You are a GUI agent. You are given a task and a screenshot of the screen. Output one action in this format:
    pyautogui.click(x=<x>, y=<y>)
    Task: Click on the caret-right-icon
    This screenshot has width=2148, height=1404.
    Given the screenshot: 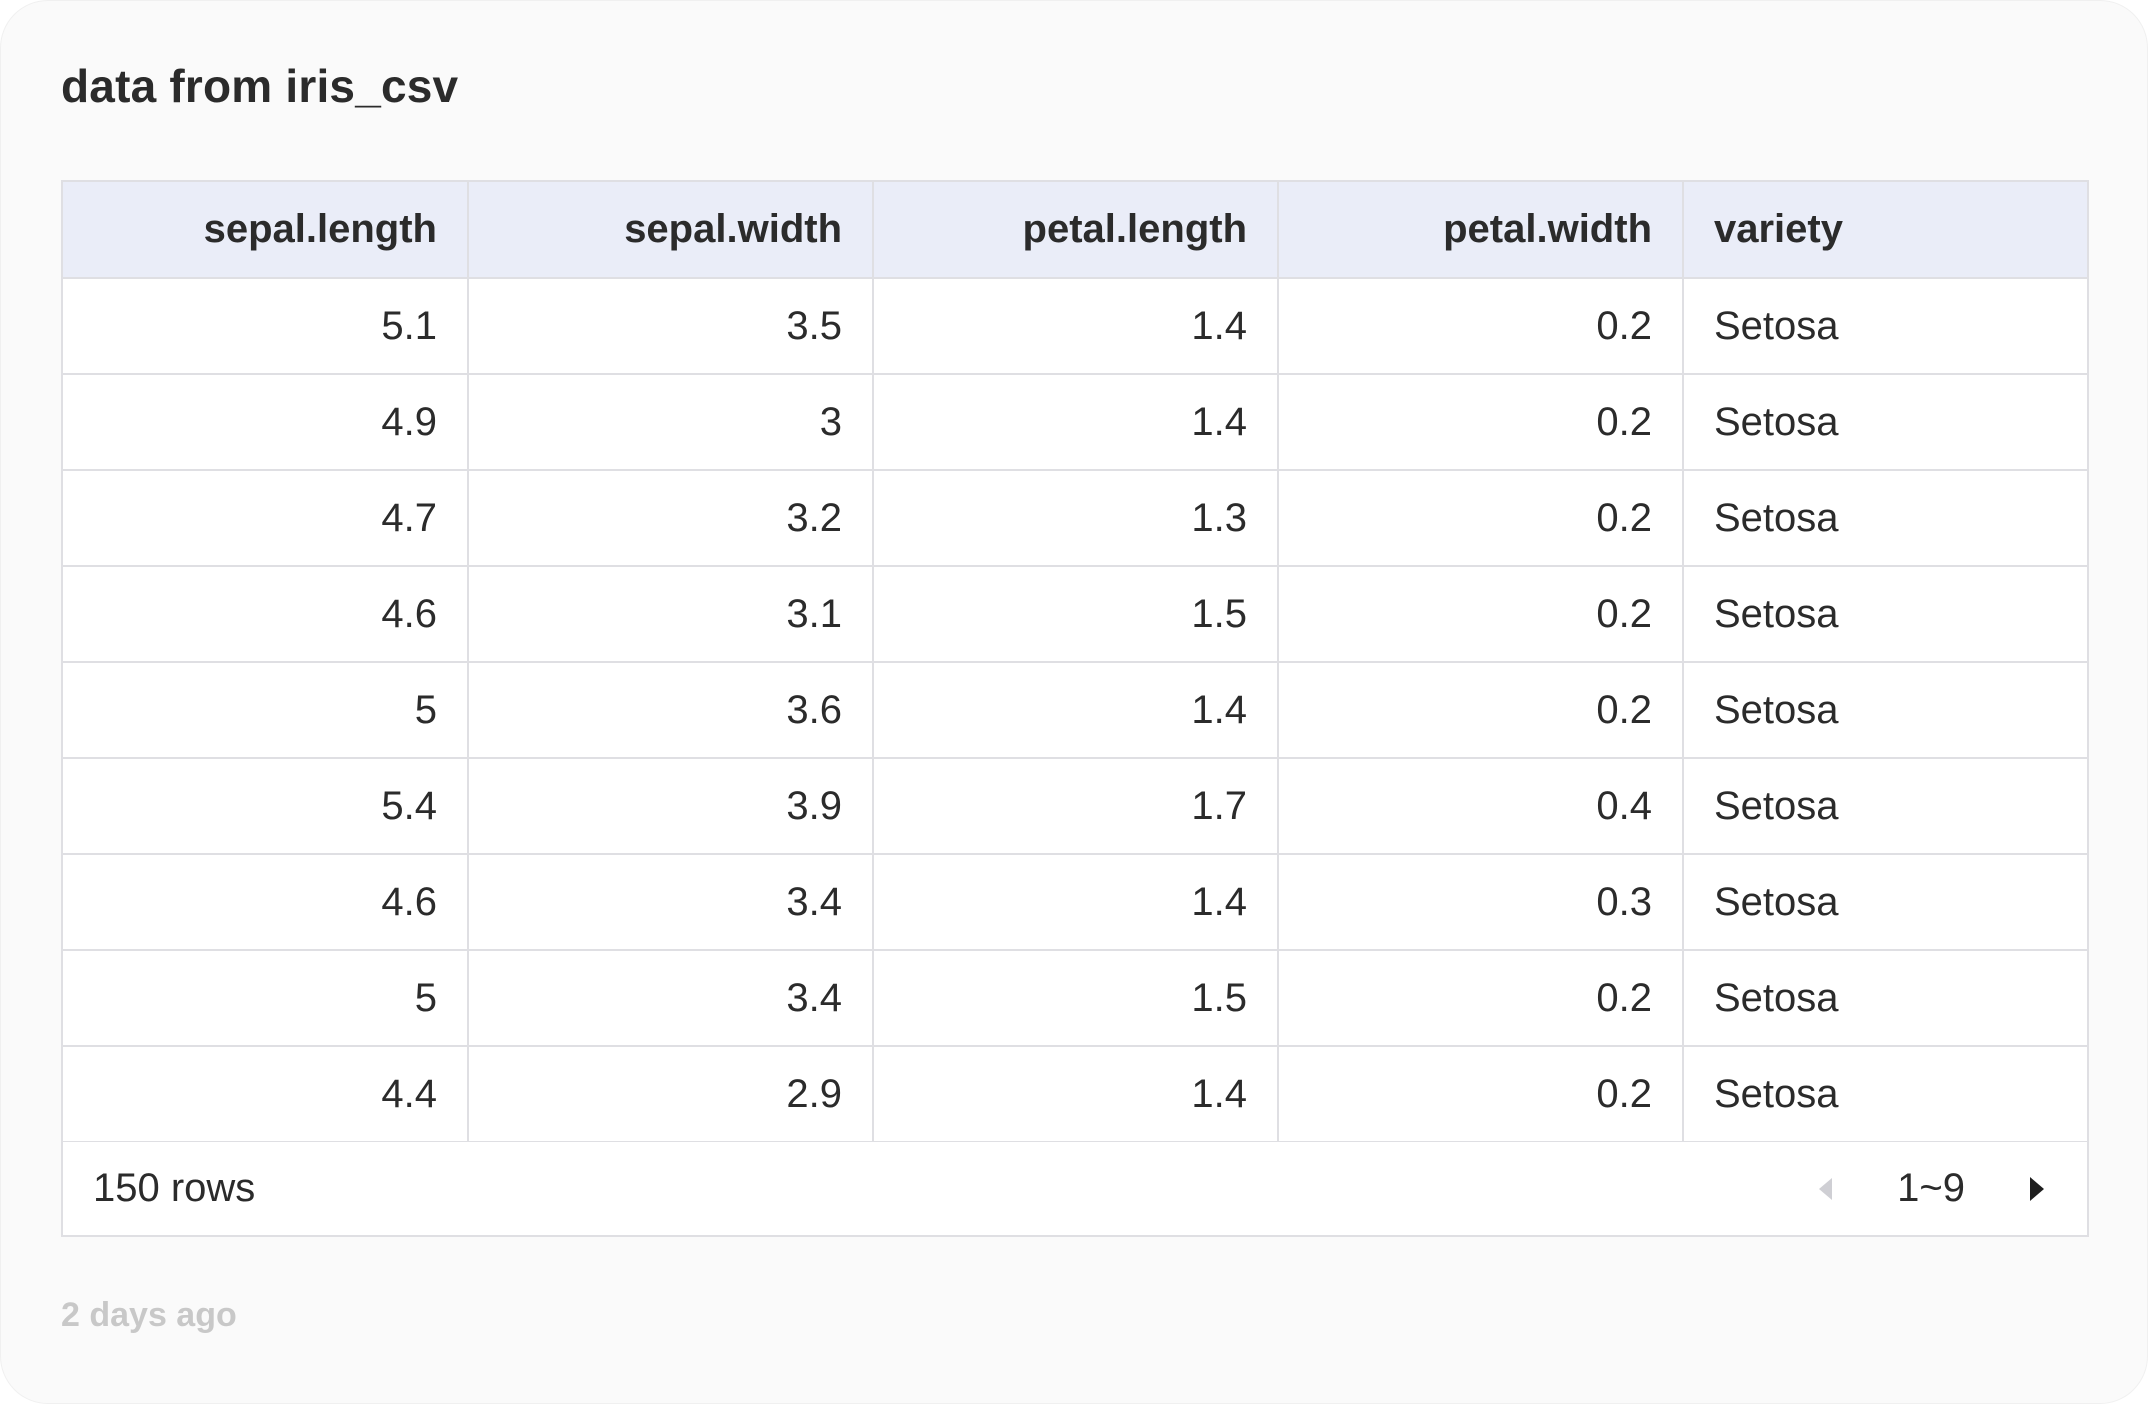 What is the action you would take?
    pyautogui.click(x=2037, y=1188)
    